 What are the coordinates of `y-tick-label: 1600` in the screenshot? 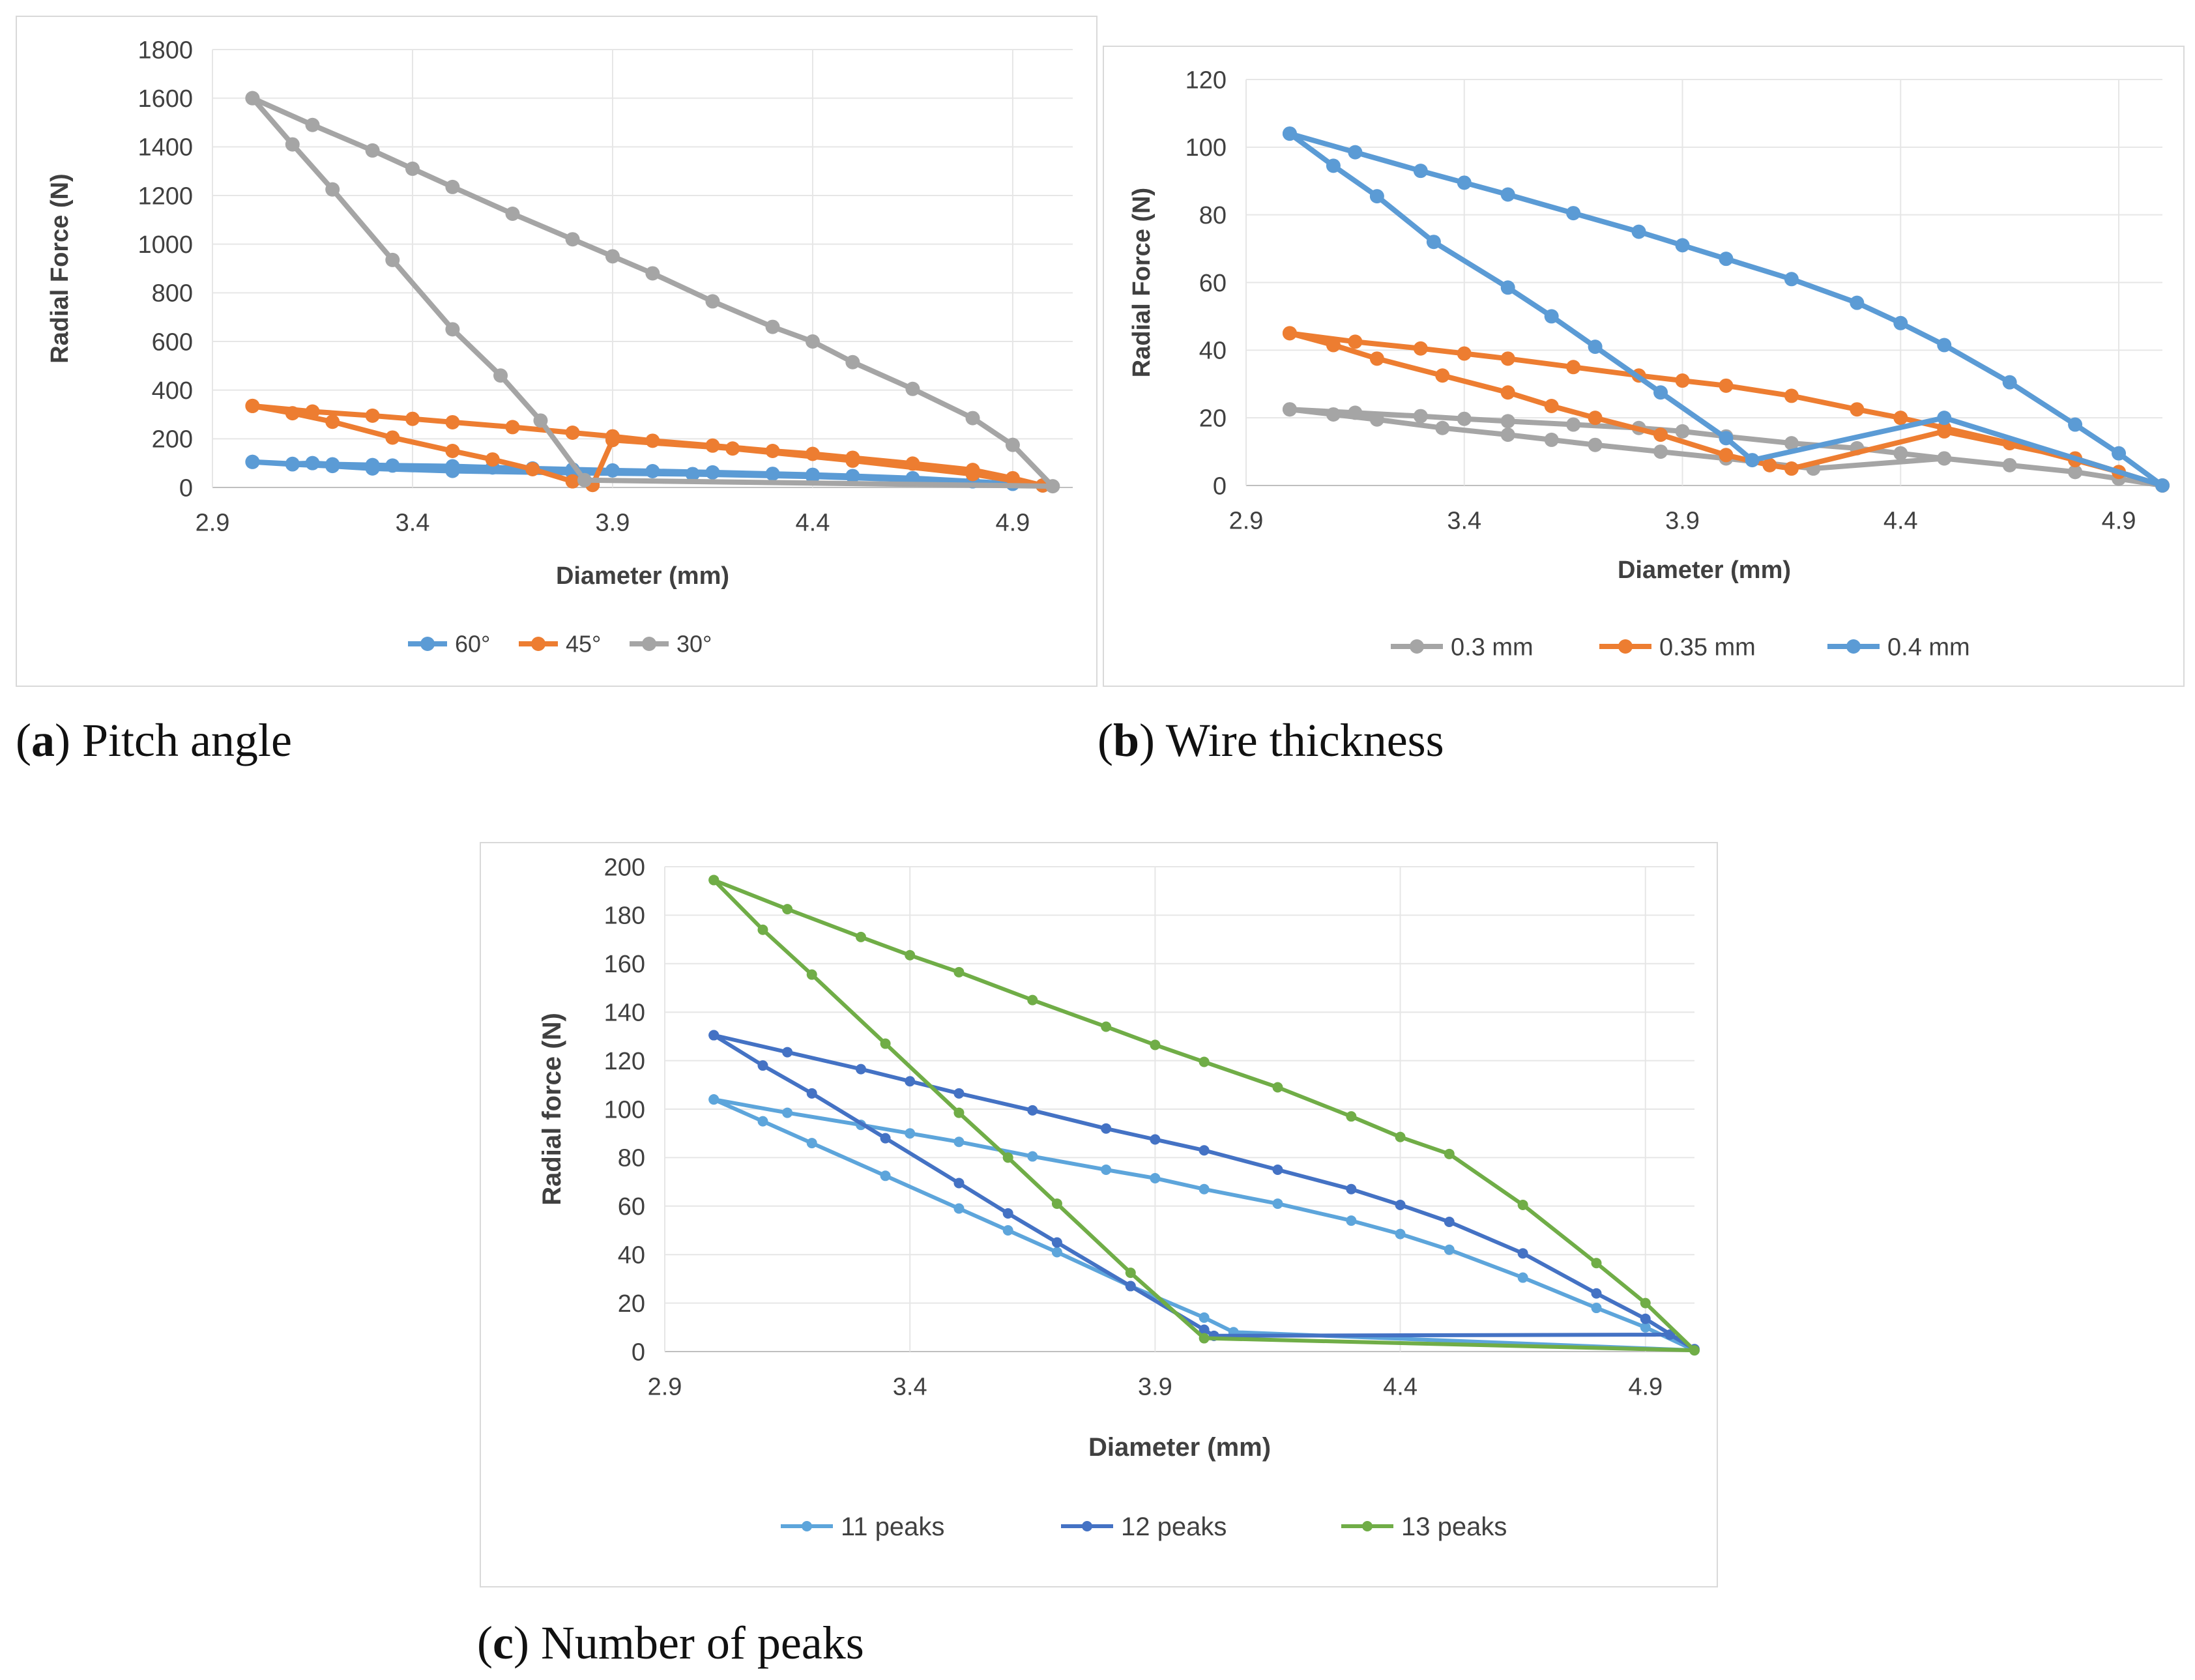 It's located at (166, 99).